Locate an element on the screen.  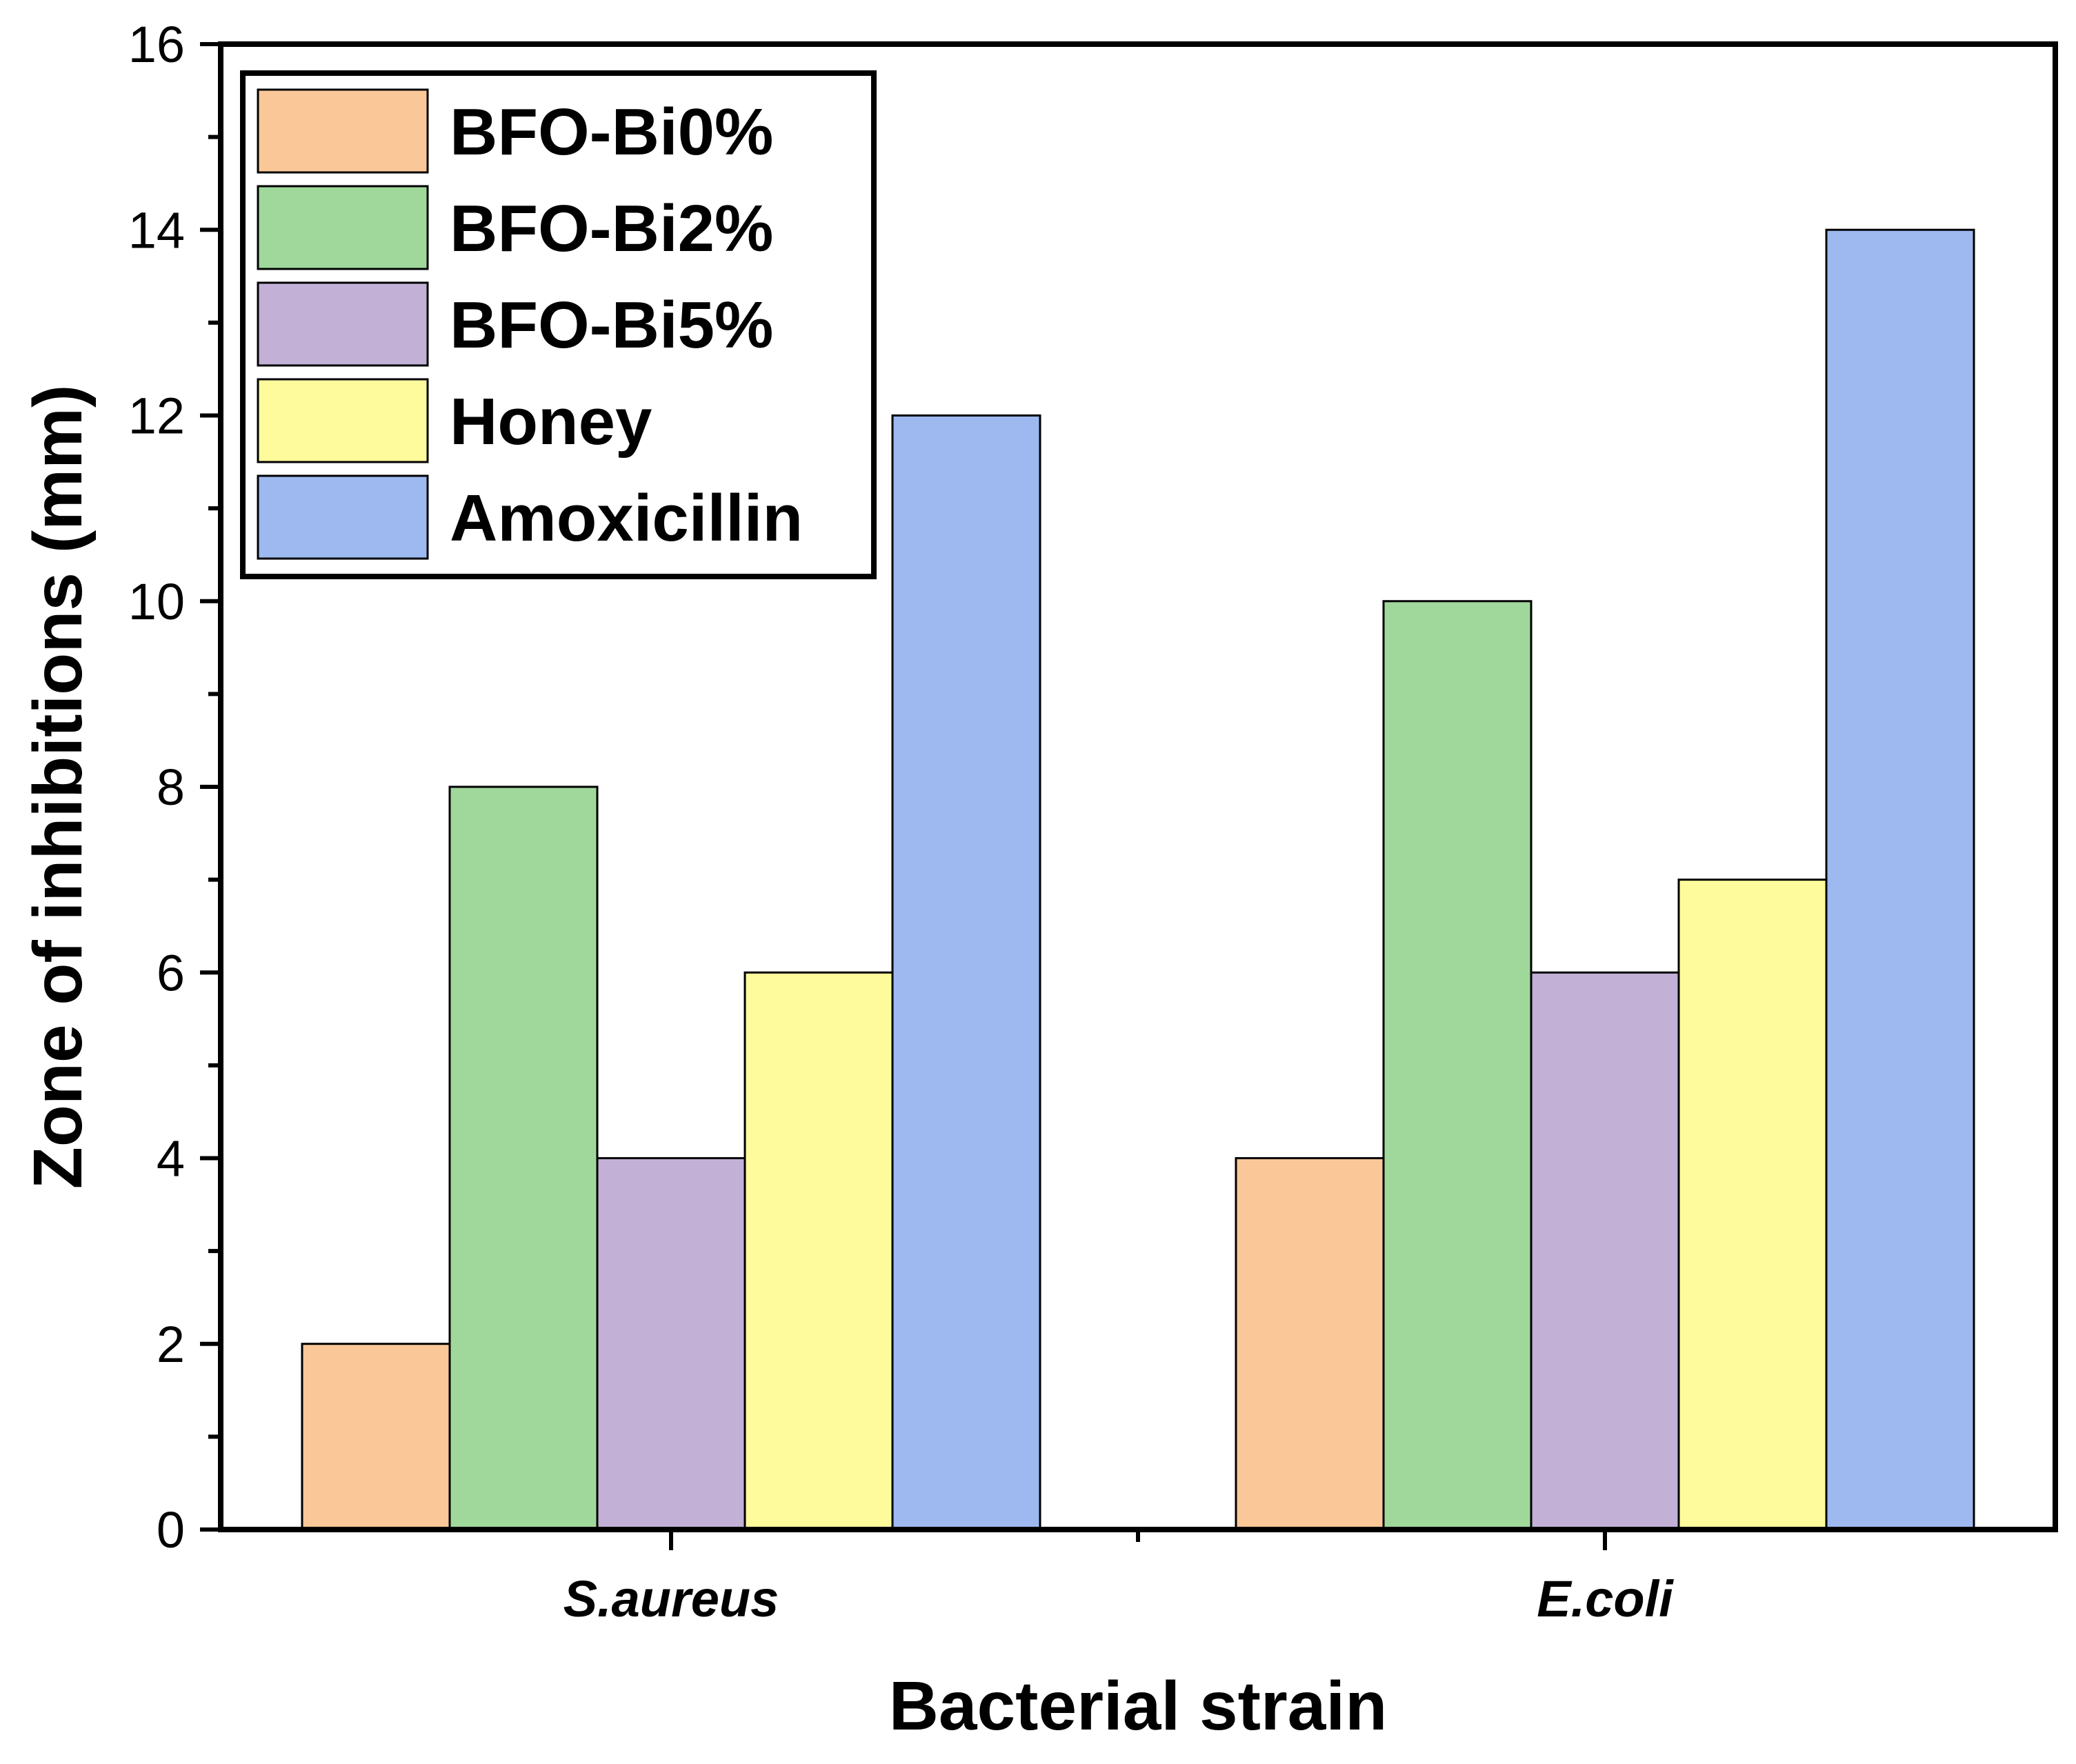
legend-label: Amoxicillin is located at coordinates (626, 518).